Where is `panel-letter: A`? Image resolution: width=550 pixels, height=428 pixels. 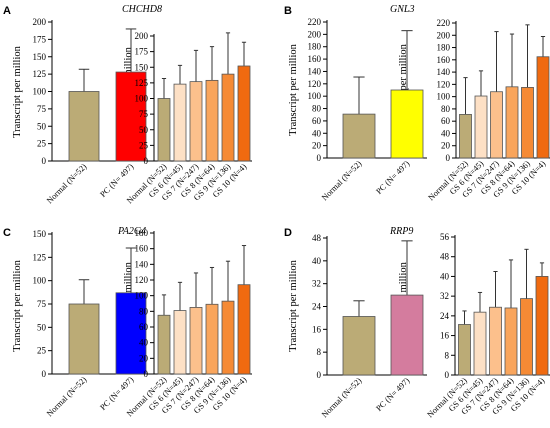
panel-letter: A is located at coordinates (7, 11).